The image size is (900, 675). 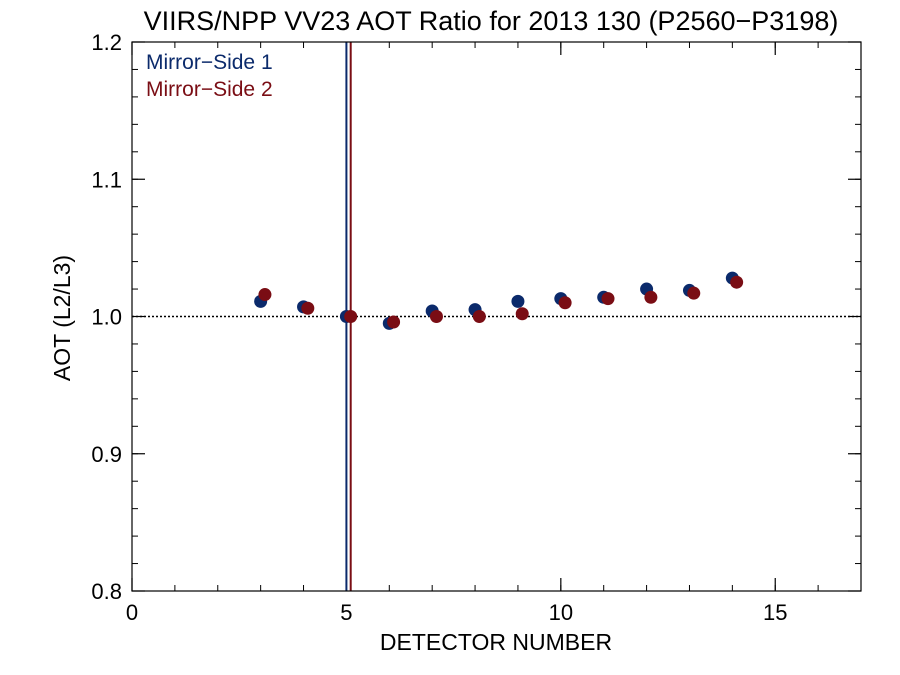 What do you see at coordinates (561, 612) in the screenshot?
I see `x-tick-label: 10` at bounding box center [561, 612].